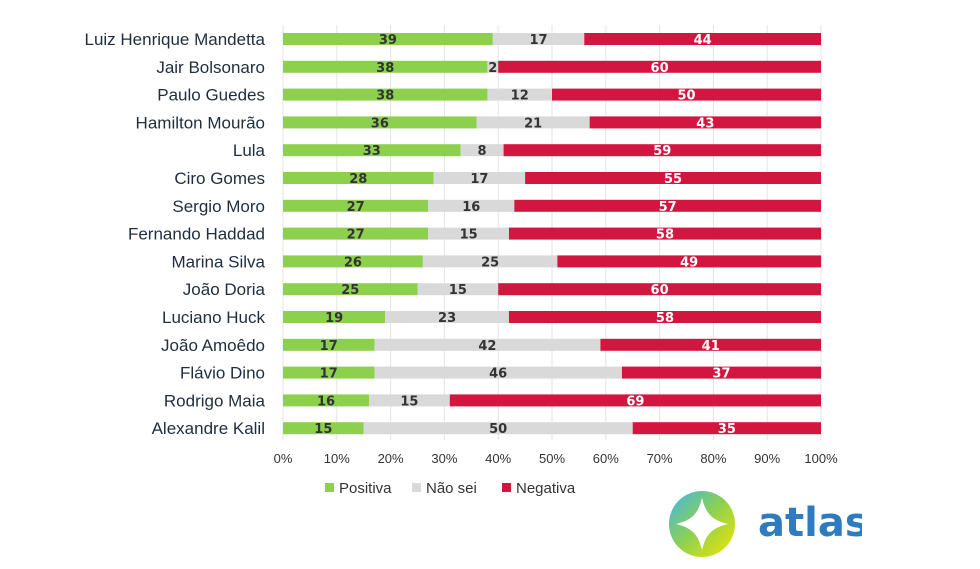 The width and height of the screenshot is (980, 569). Describe the element at coordinates (222, 373) in the screenshot. I see `category-label: Flávio Dino` at that location.